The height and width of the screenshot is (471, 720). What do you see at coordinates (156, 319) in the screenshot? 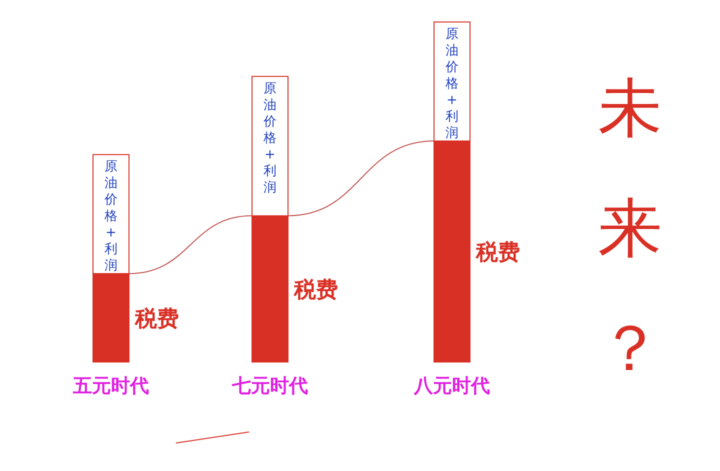
I see `series-label: 税费` at bounding box center [156, 319].